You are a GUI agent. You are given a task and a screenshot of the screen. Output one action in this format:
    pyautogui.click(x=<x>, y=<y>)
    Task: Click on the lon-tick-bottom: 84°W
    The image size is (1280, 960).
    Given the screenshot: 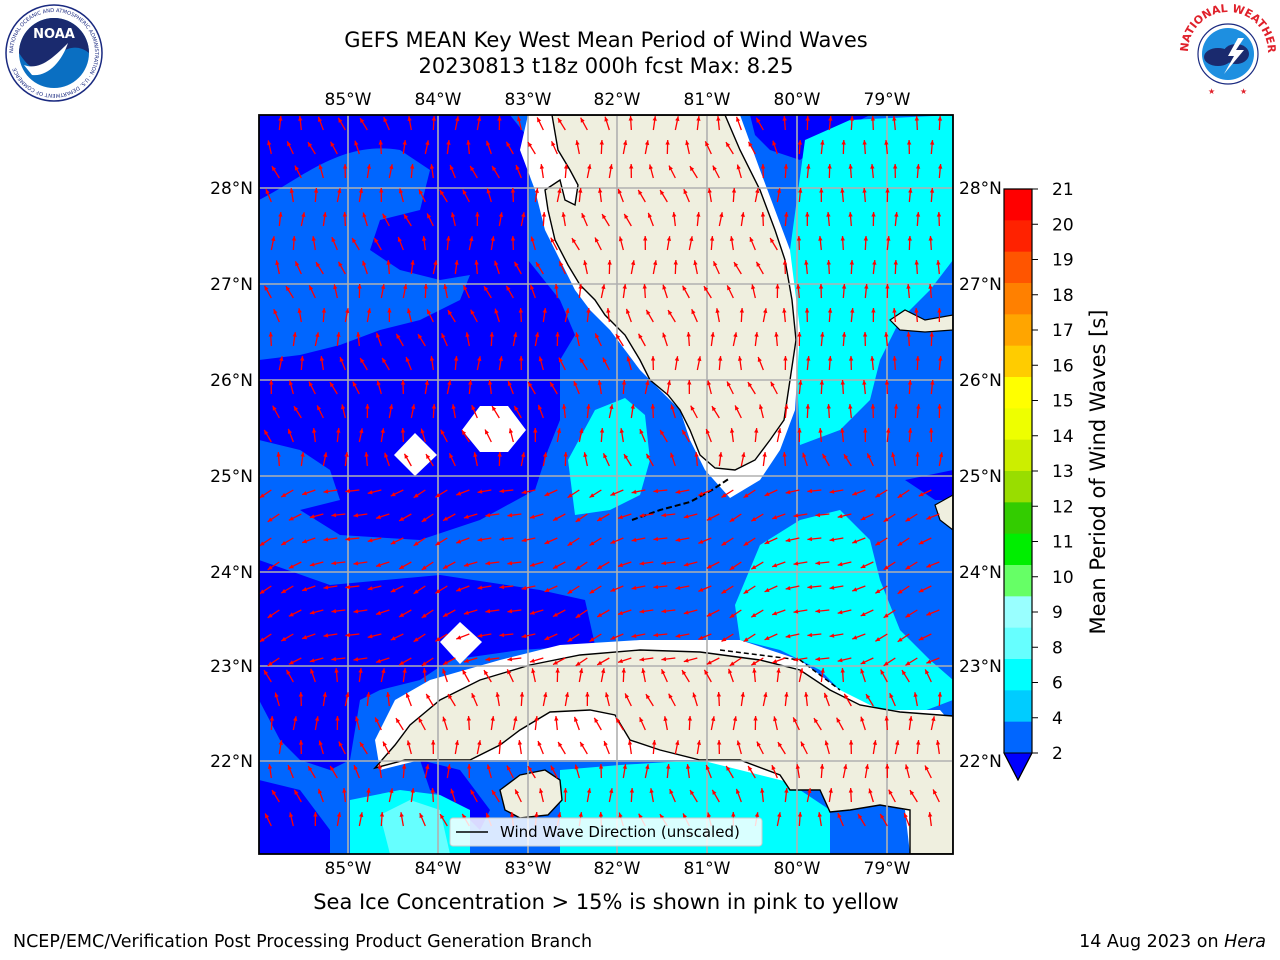 What is the action you would take?
    pyautogui.click(x=438, y=869)
    